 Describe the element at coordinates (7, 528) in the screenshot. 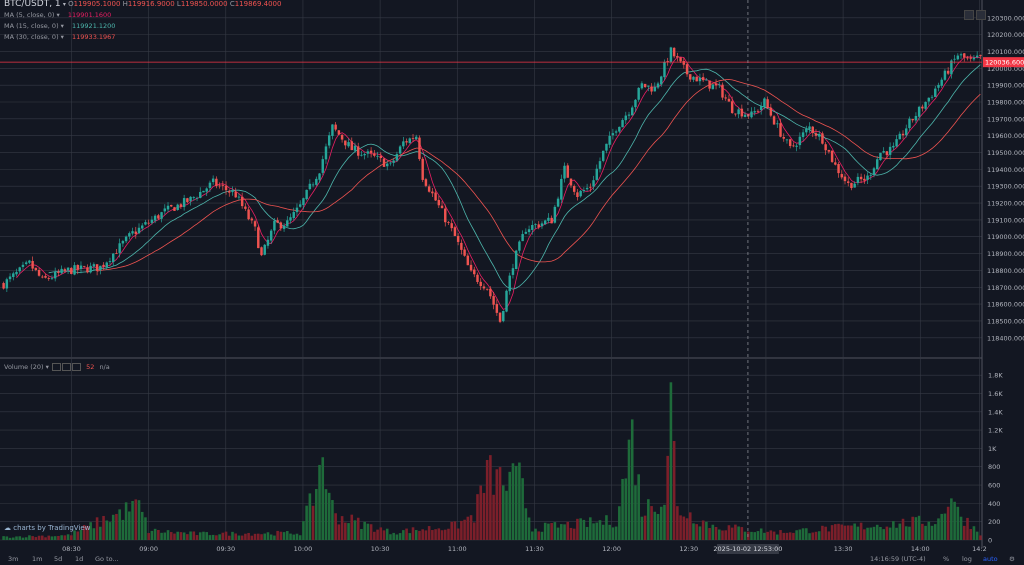

I see `cloud-icon: ☁` at that location.